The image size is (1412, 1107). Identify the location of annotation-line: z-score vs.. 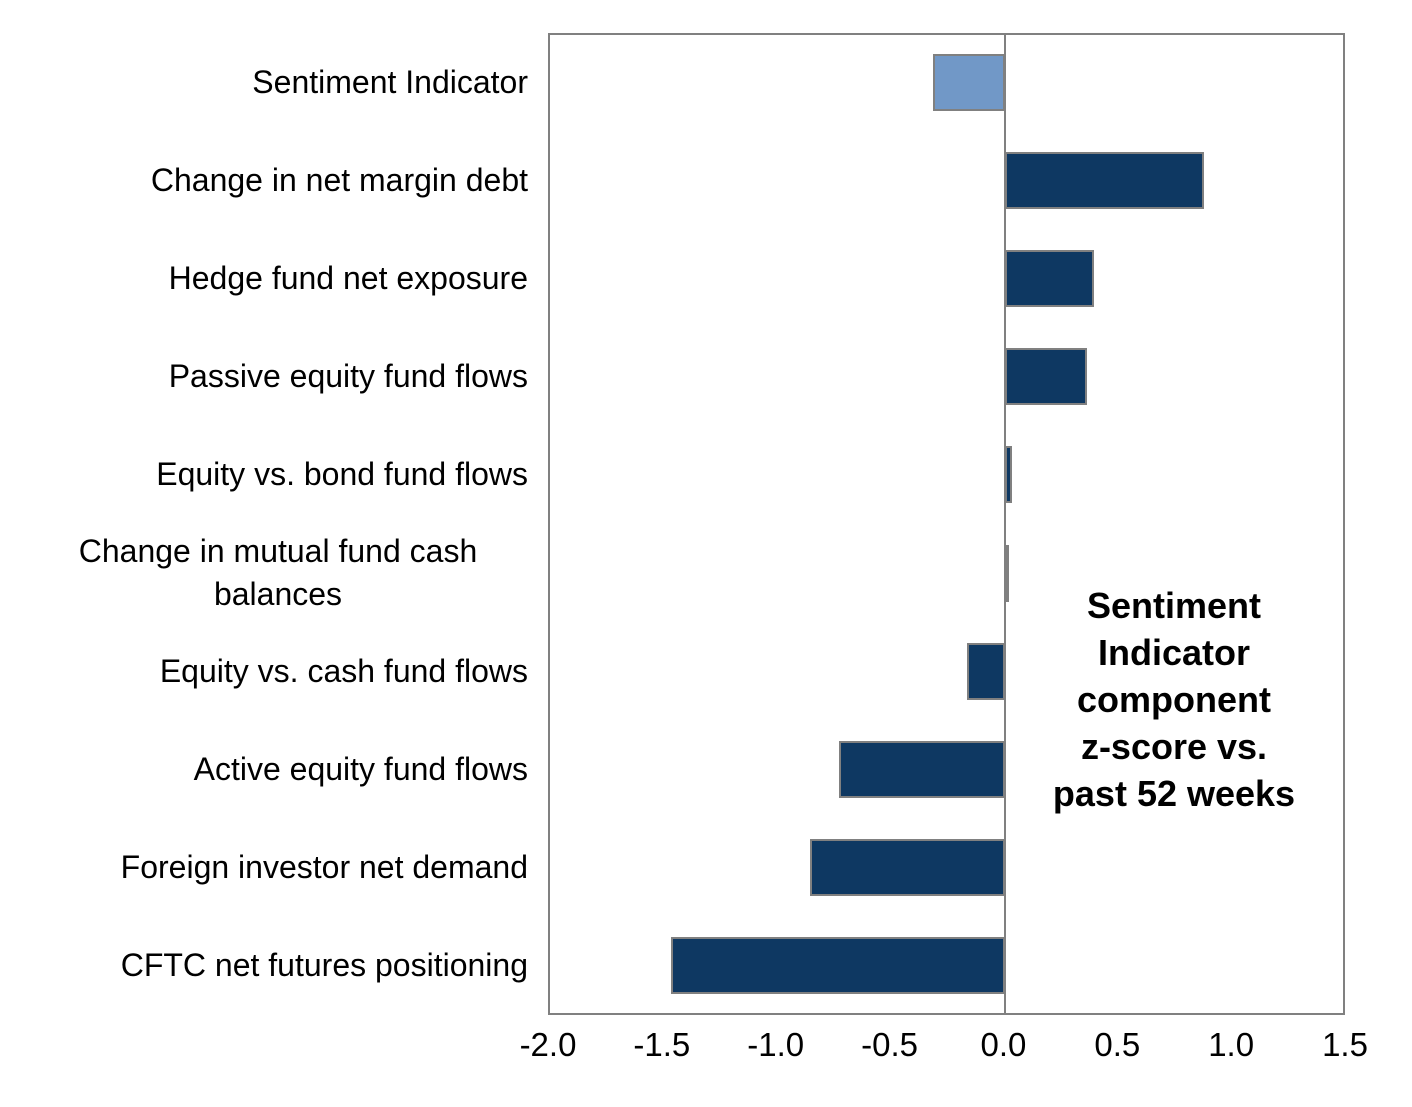
(1174, 746).